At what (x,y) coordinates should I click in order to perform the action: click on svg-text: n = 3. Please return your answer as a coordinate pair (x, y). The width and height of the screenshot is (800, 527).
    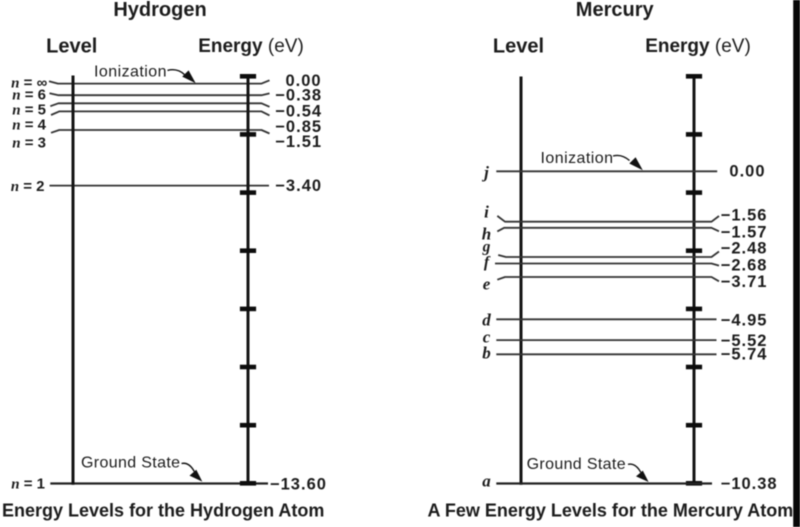
    Looking at the image, I should click on (29, 142).